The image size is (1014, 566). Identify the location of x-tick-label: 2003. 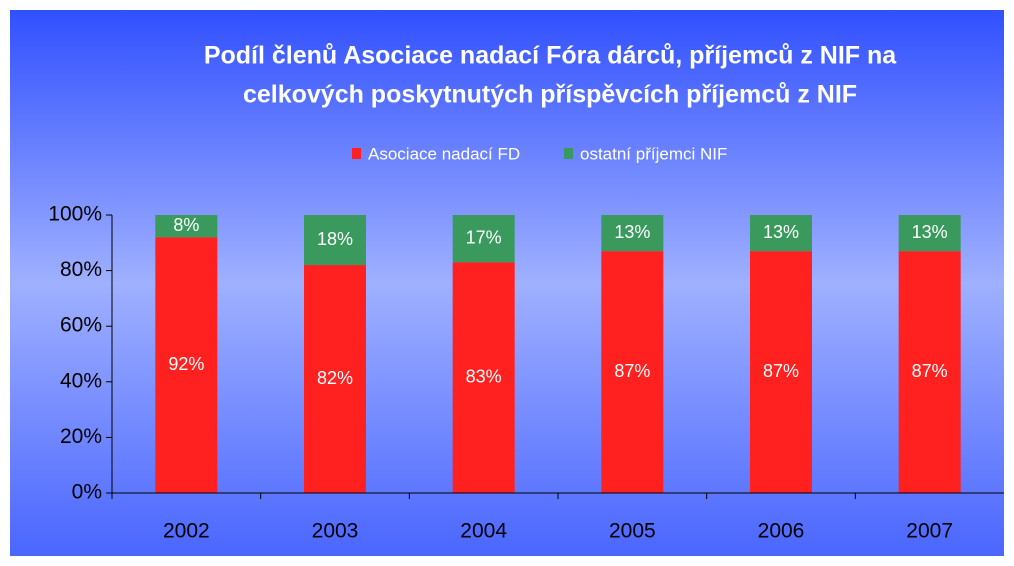
(335, 531).